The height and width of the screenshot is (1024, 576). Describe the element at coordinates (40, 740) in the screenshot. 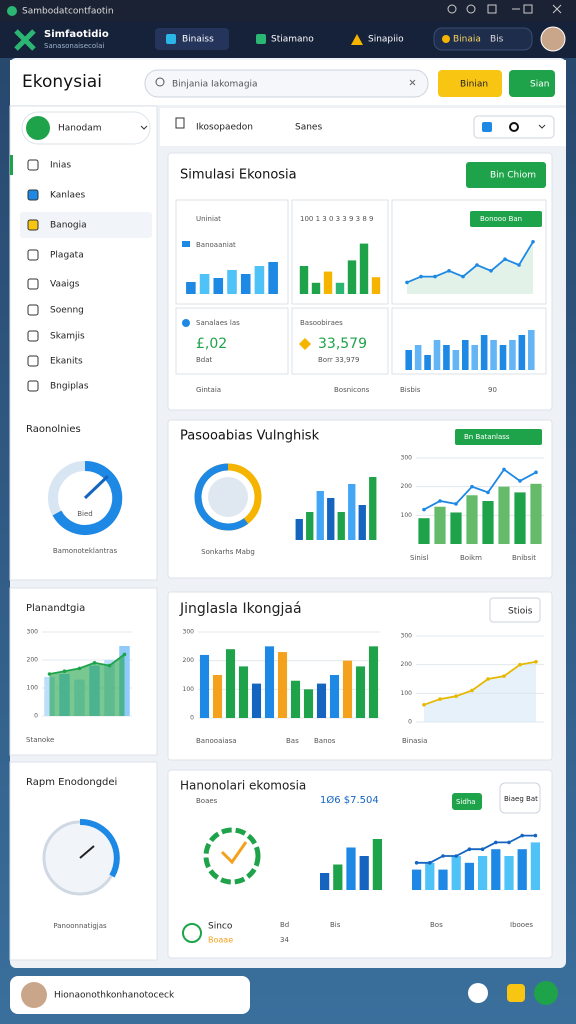

I see `card-footer: Stanoke` at that location.